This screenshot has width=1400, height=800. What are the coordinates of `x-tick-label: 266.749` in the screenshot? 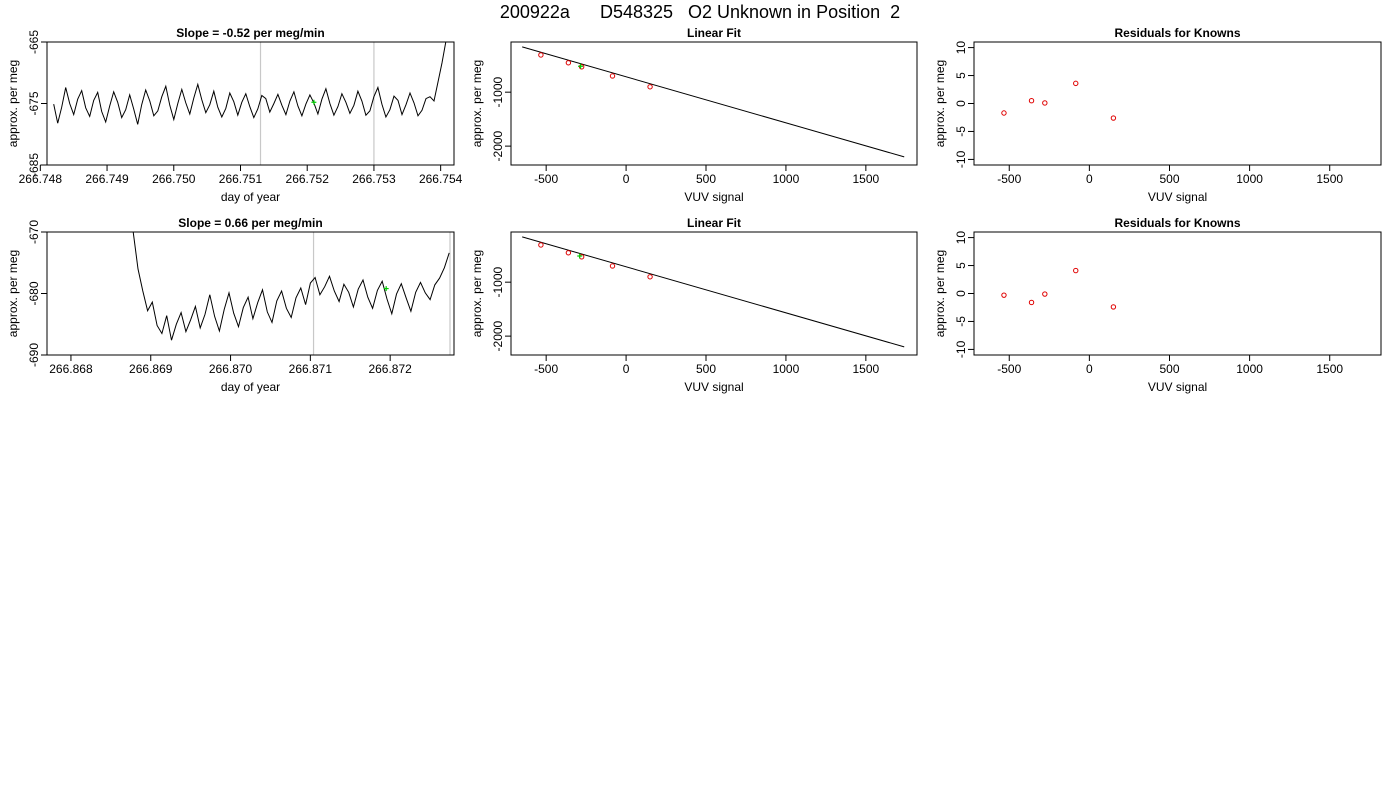 It's located at (107, 179).